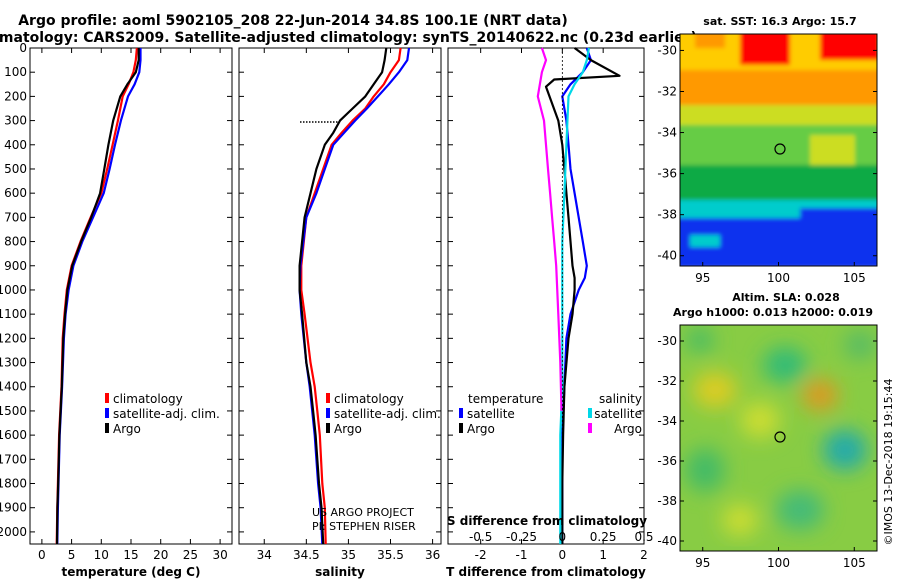 This screenshot has height=580, width=900. I want to click on legend-swatch-s-satellite, so click(590, 413).